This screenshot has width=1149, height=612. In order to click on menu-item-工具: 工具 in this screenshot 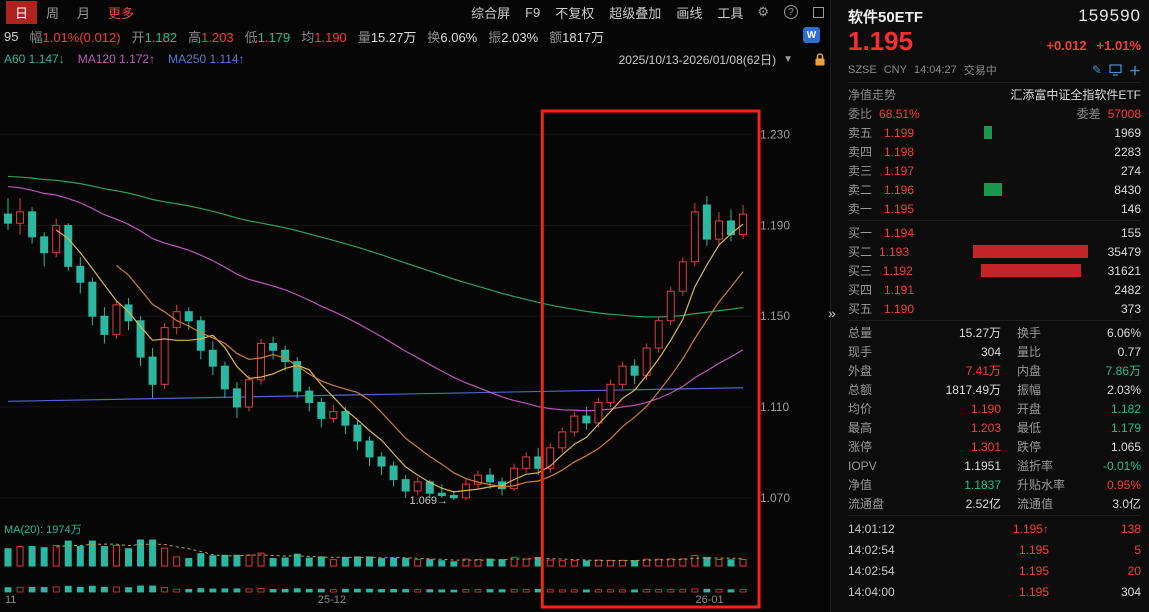, I will do `click(730, 13)`.